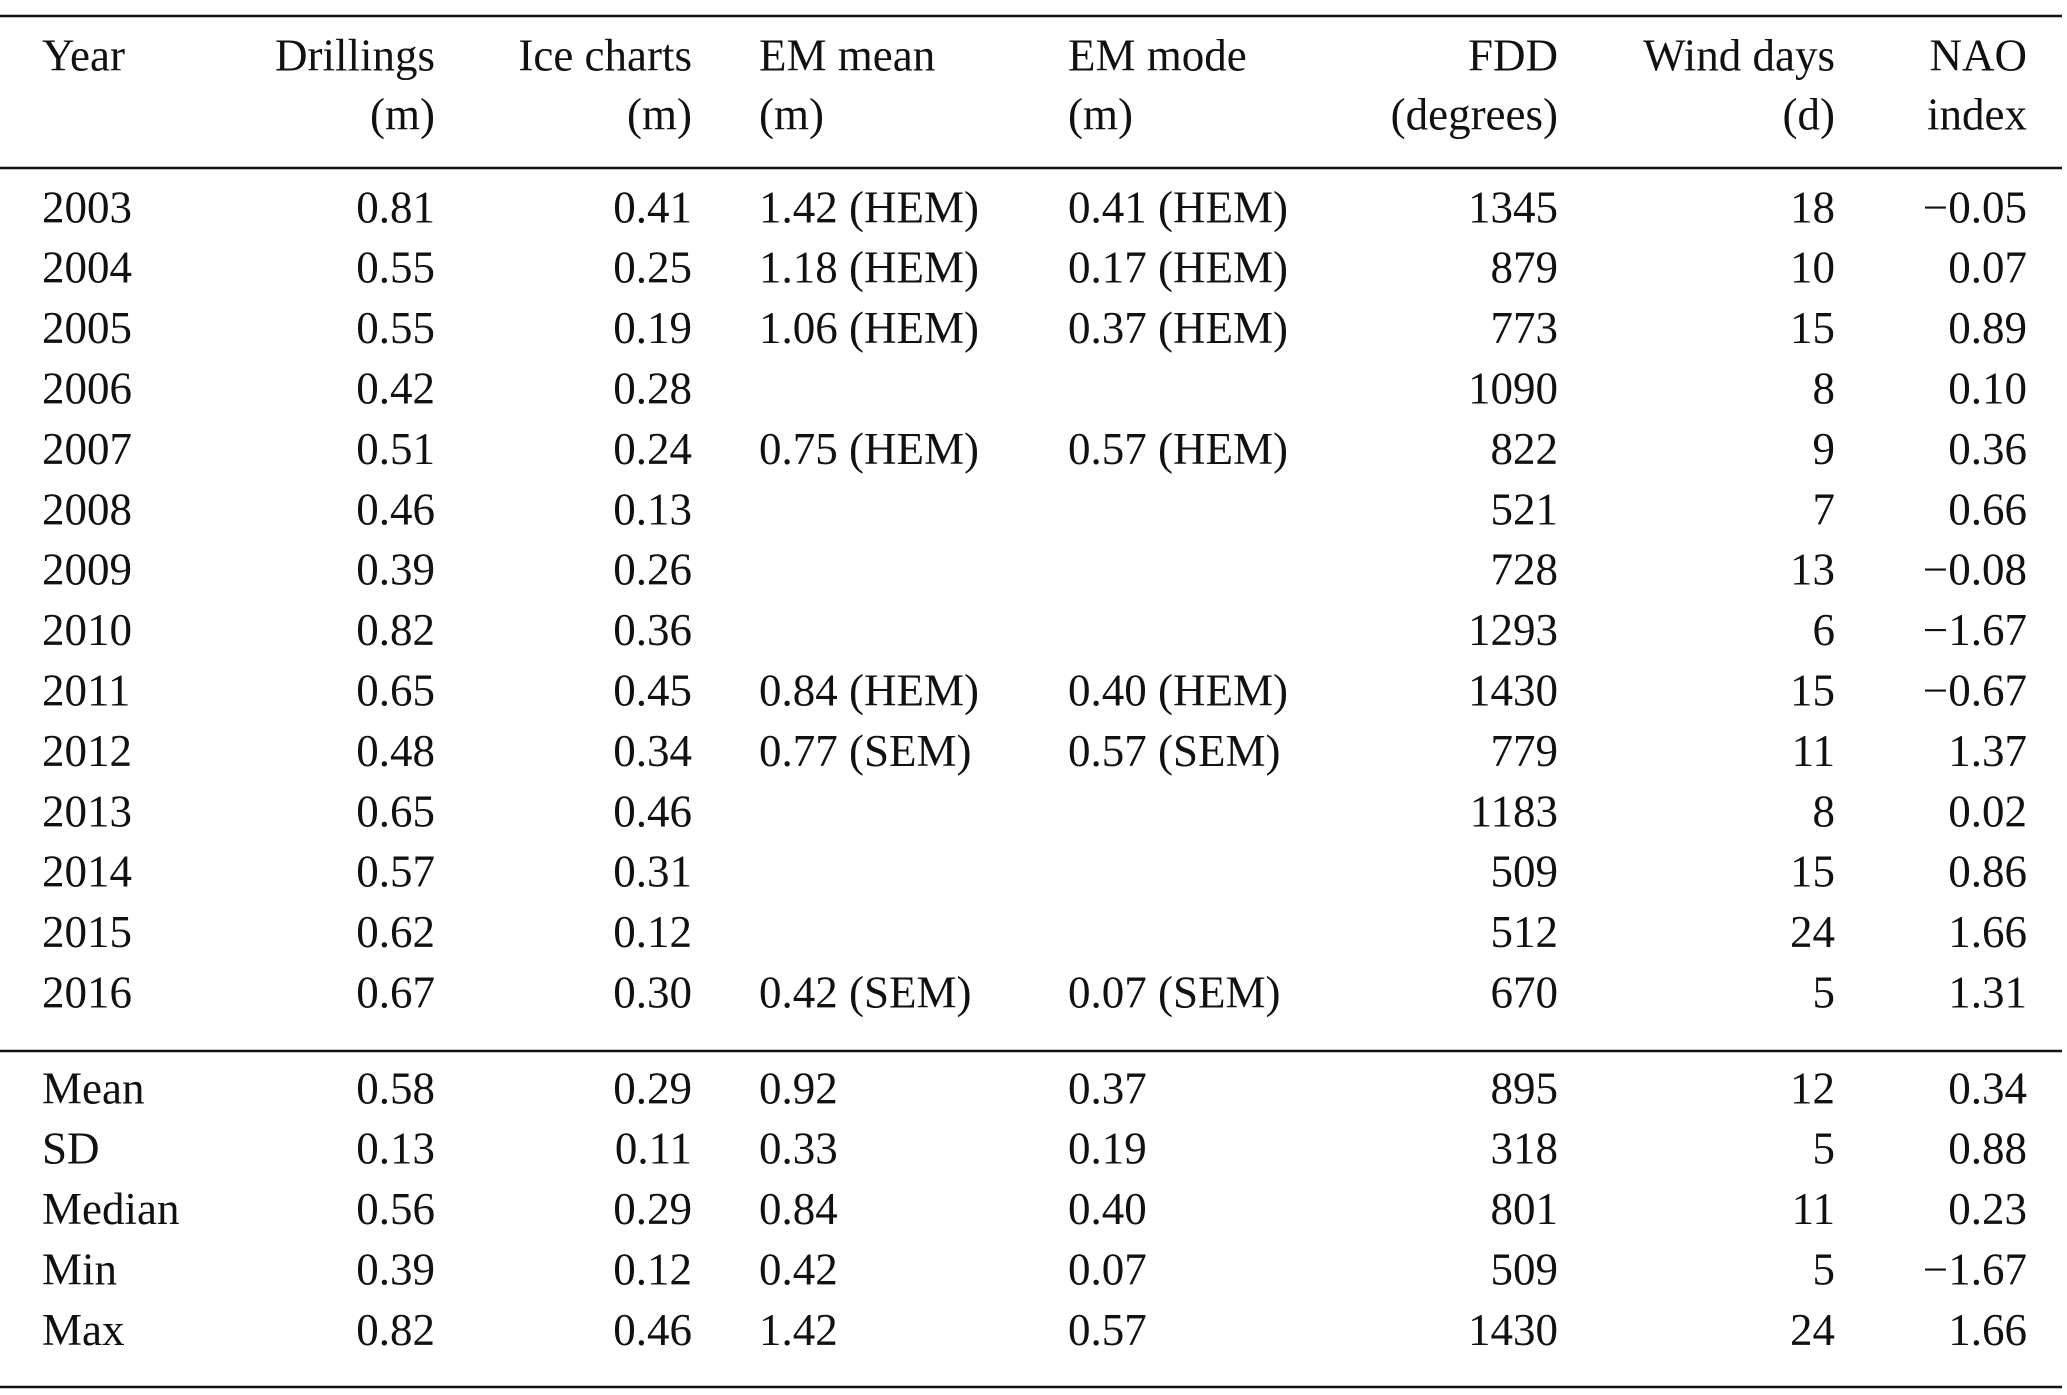 The width and height of the screenshot is (2067, 1395). I want to click on table-cell: 2007, so click(87, 449).